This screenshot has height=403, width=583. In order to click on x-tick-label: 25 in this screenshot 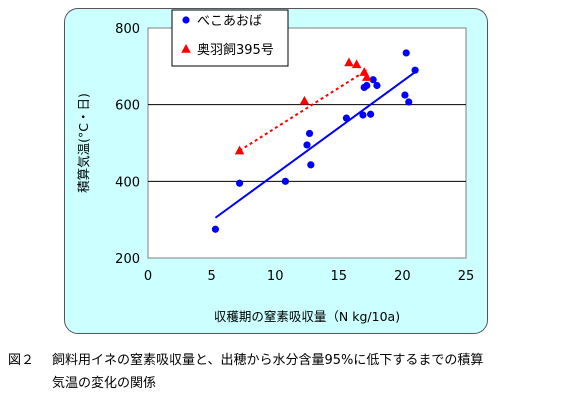, I will do `click(466, 276)`.